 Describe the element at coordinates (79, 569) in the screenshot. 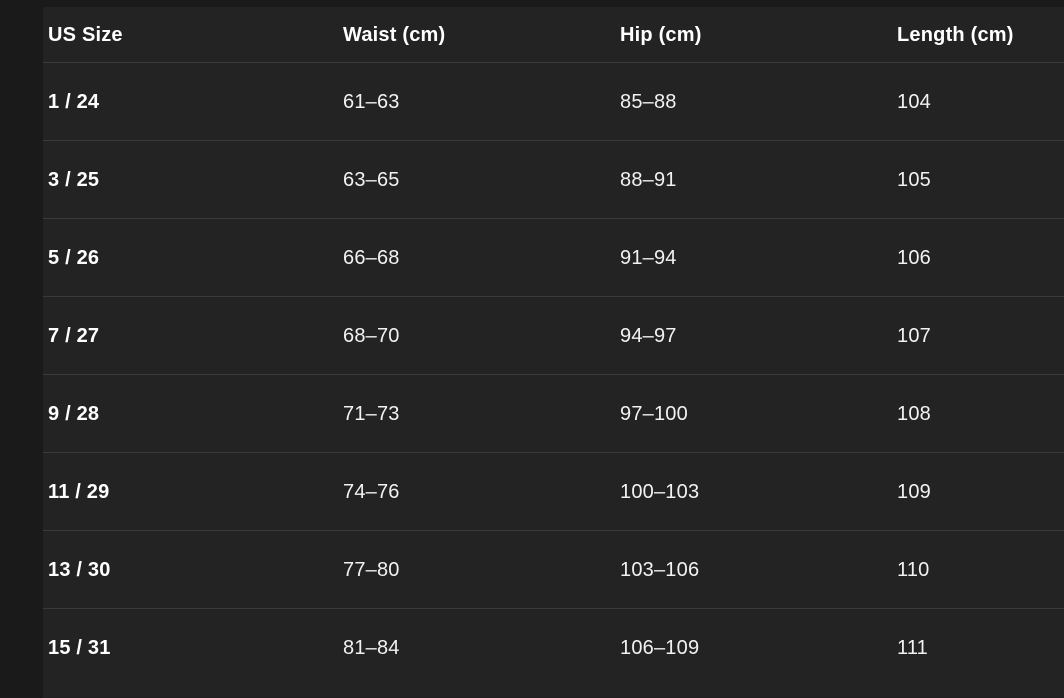

I see `table-cell: 13 / 30` at that location.